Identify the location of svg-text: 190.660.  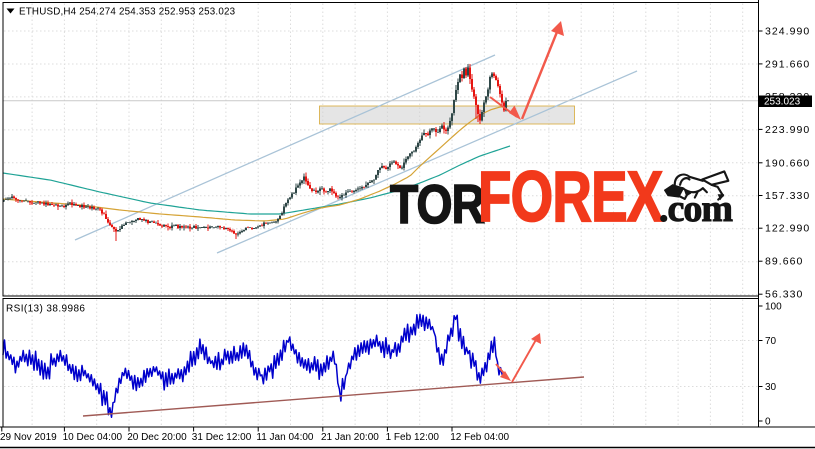
(787, 163).